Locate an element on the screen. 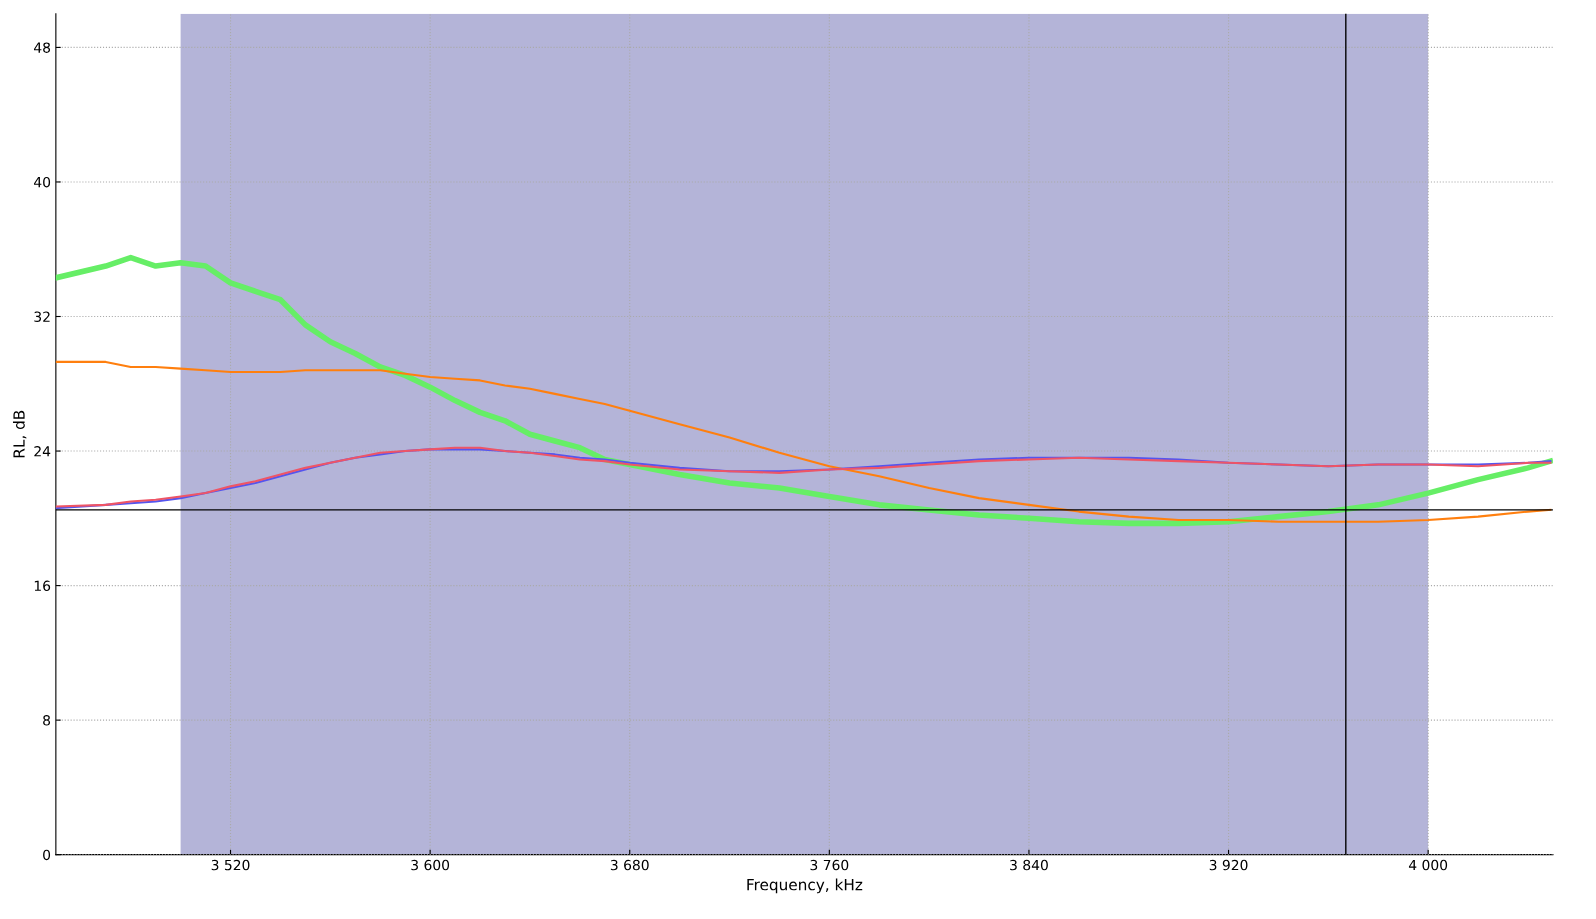  x-tick-label: 4 000 is located at coordinates (1428, 865).